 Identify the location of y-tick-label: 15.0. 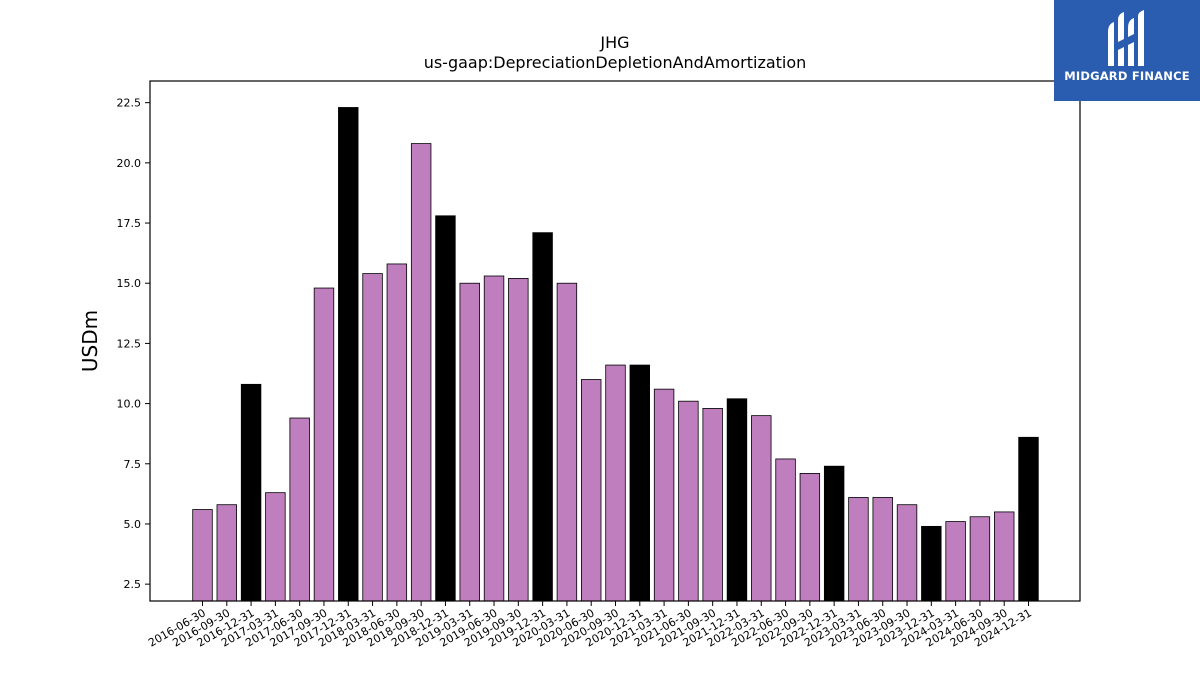
(129, 283).